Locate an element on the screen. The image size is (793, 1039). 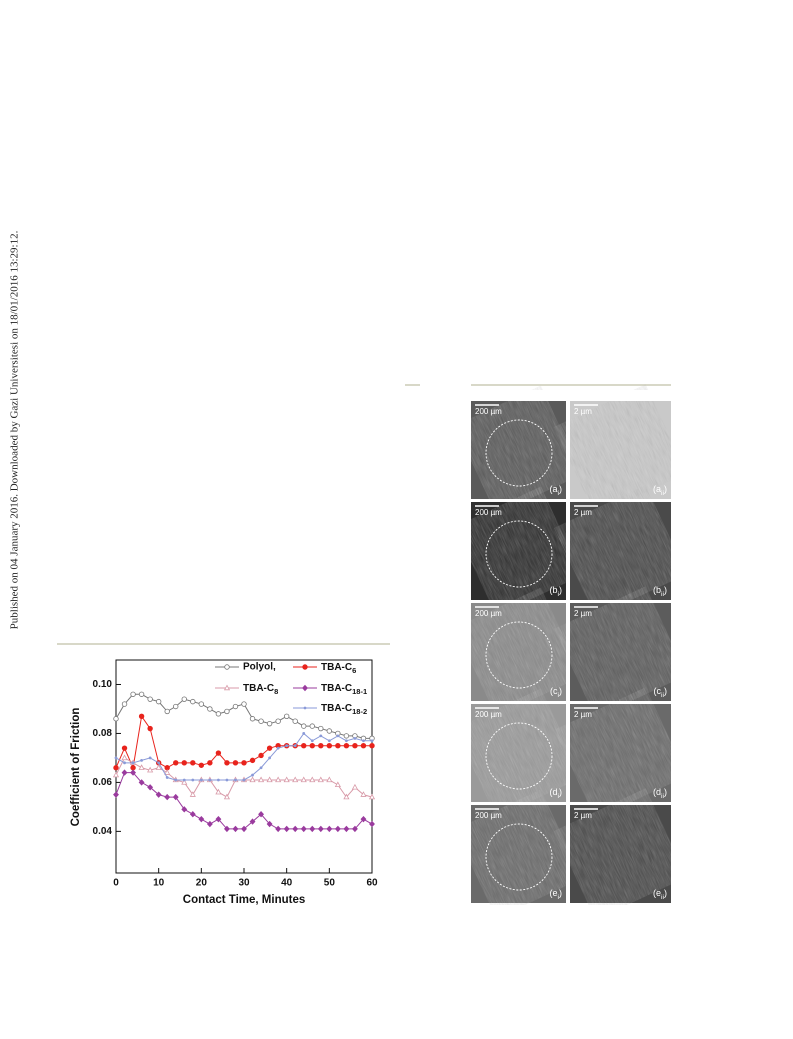
panel-label: (ai) is located at coordinates (555, 490).